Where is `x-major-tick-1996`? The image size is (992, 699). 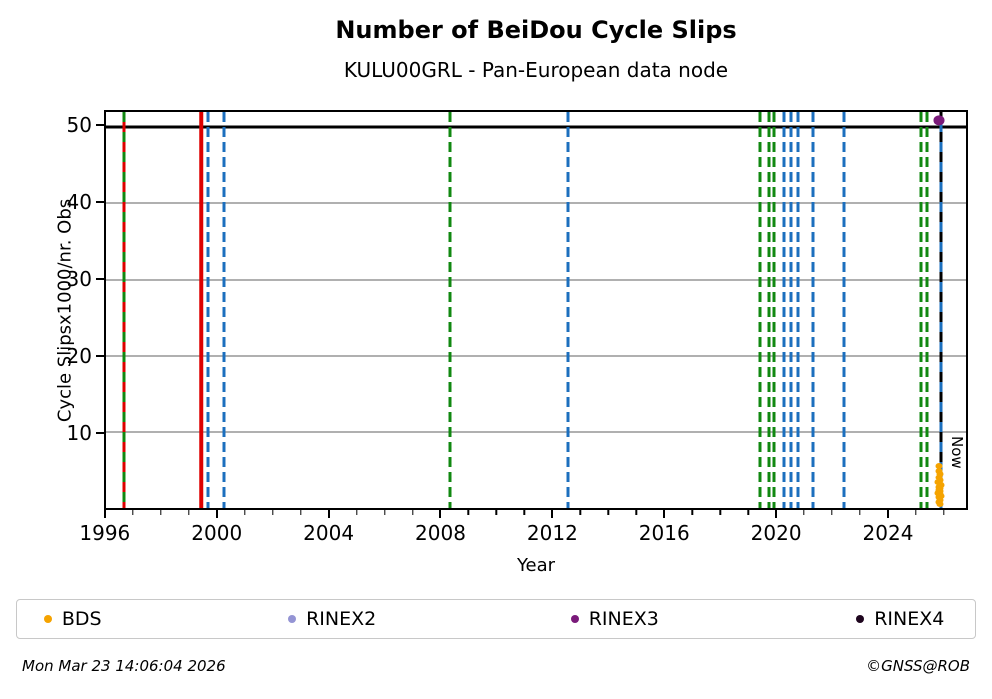 x-major-tick-1996 is located at coordinates (104, 514).